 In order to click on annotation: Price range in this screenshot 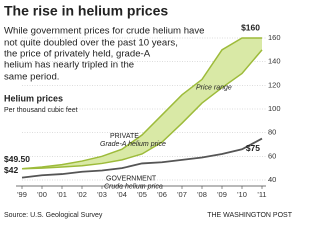, I will do `click(214, 87)`.